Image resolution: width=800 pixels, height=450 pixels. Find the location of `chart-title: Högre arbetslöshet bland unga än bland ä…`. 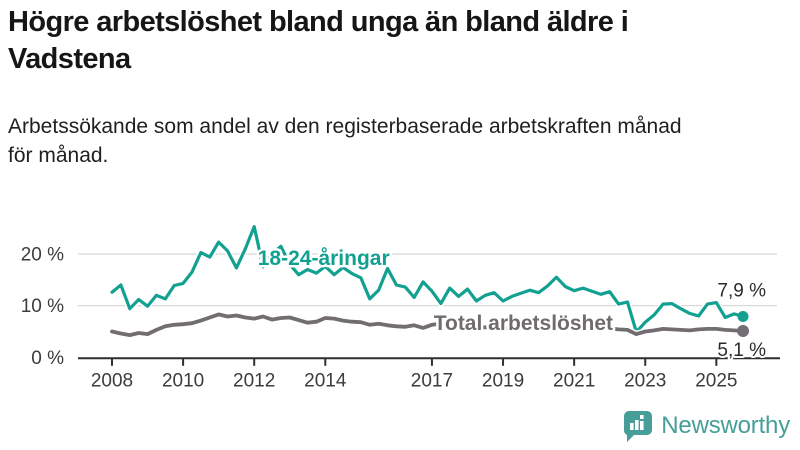

chart-title: Högre arbetslöshet bland unga än bland ä… is located at coordinates (318, 40).